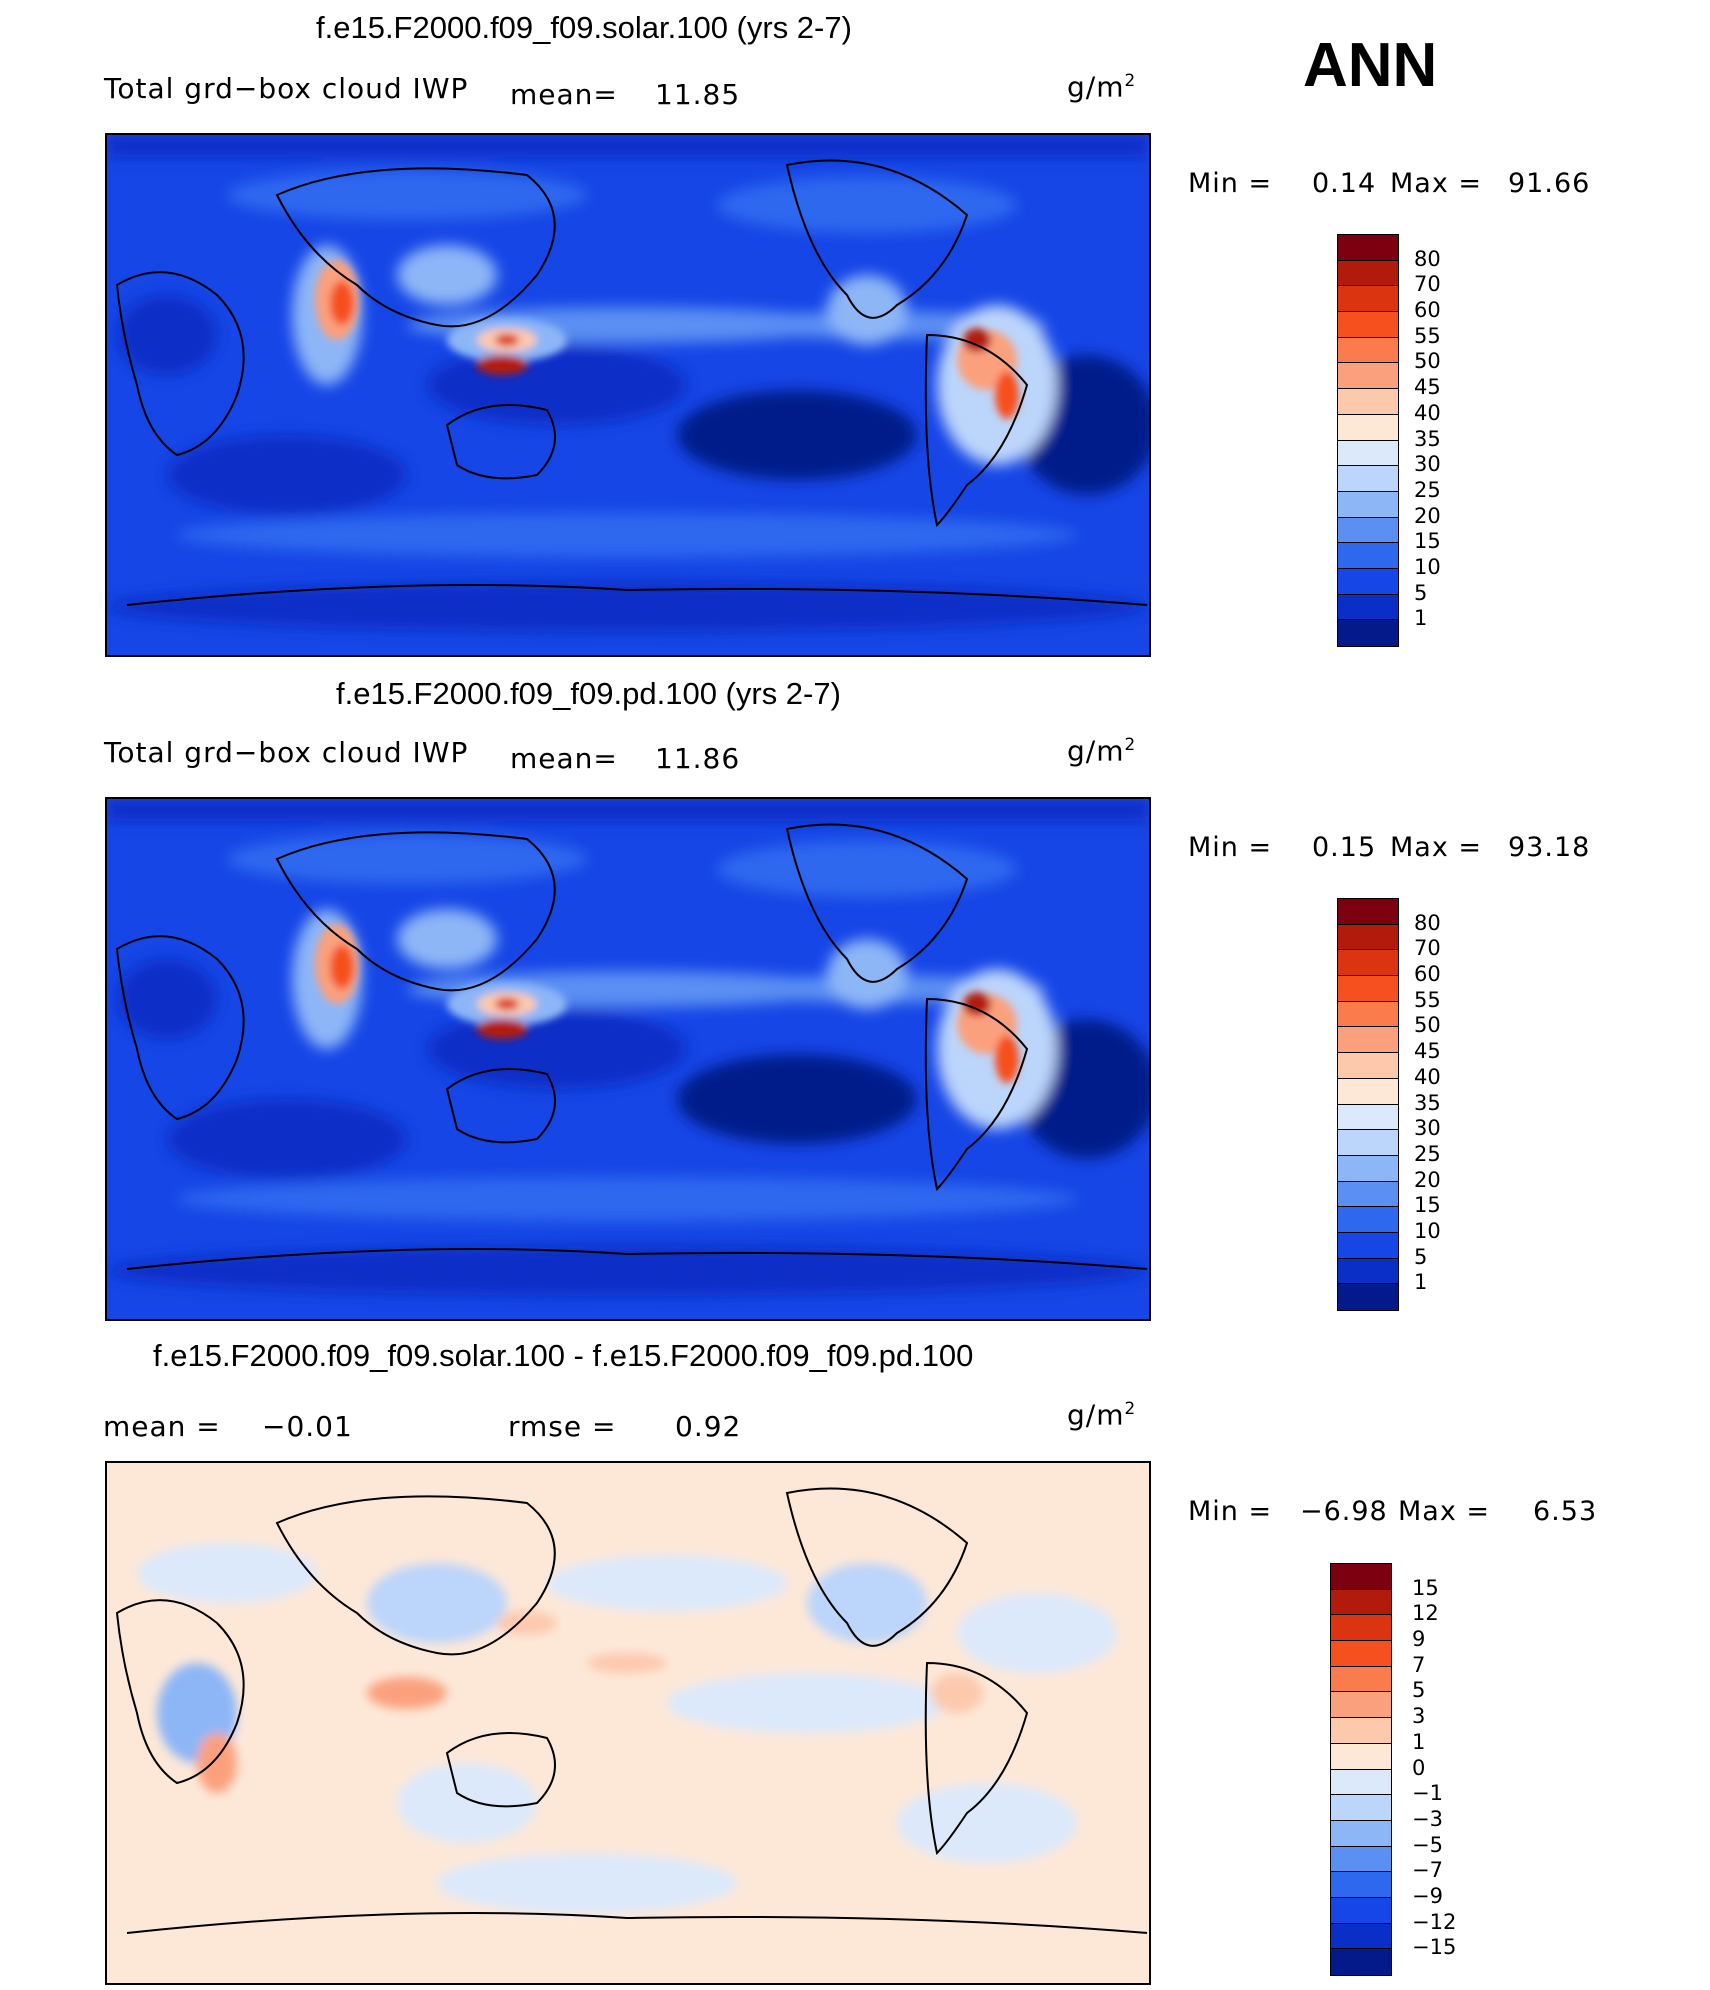 The height and width of the screenshot is (1990, 1710). I want to click on panel3-min-value: −6.98, so click(1344, 1511).